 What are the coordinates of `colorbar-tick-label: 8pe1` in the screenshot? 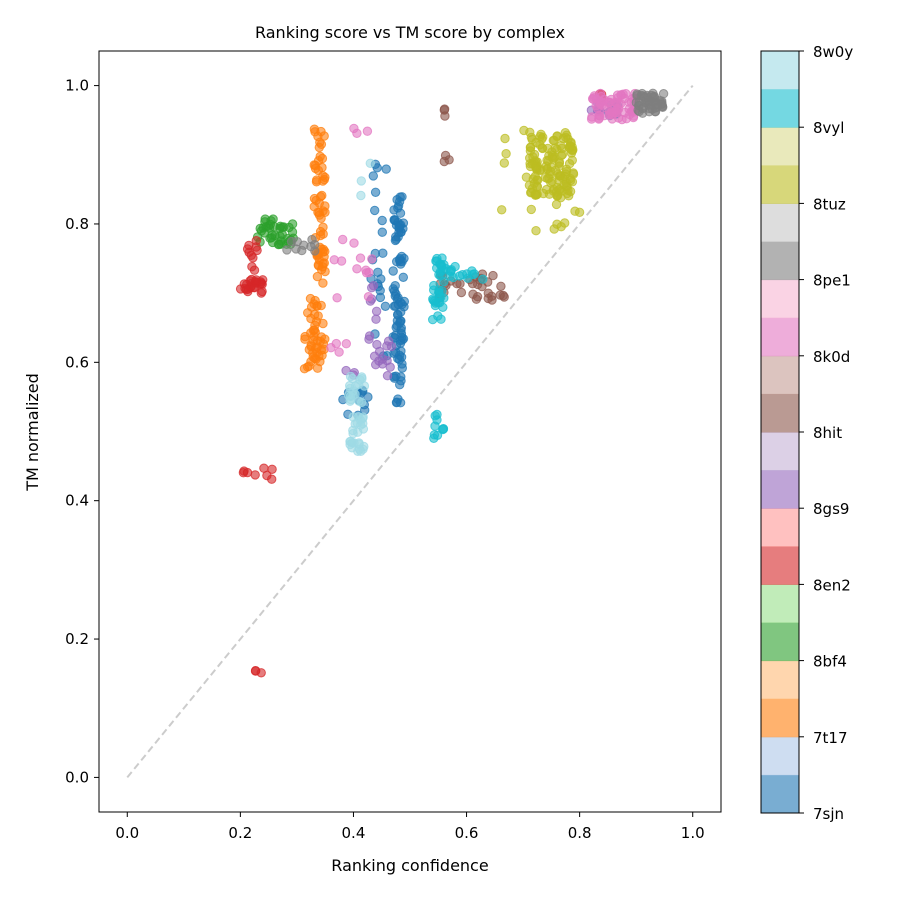 It's located at (832, 281).